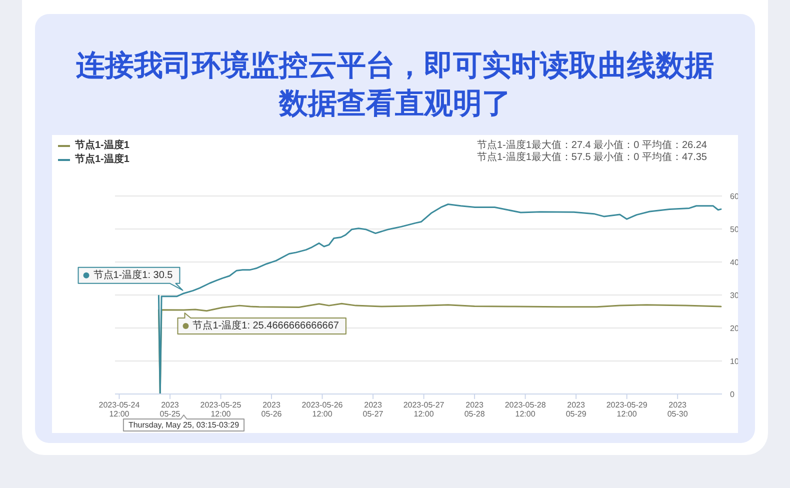 The width and height of the screenshot is (790, 488). What do you see at coordinates (627, 409) in the screenshot?
I see `x-tick-label: 2023-05-29 12:00` at bounding box center [627, 409].